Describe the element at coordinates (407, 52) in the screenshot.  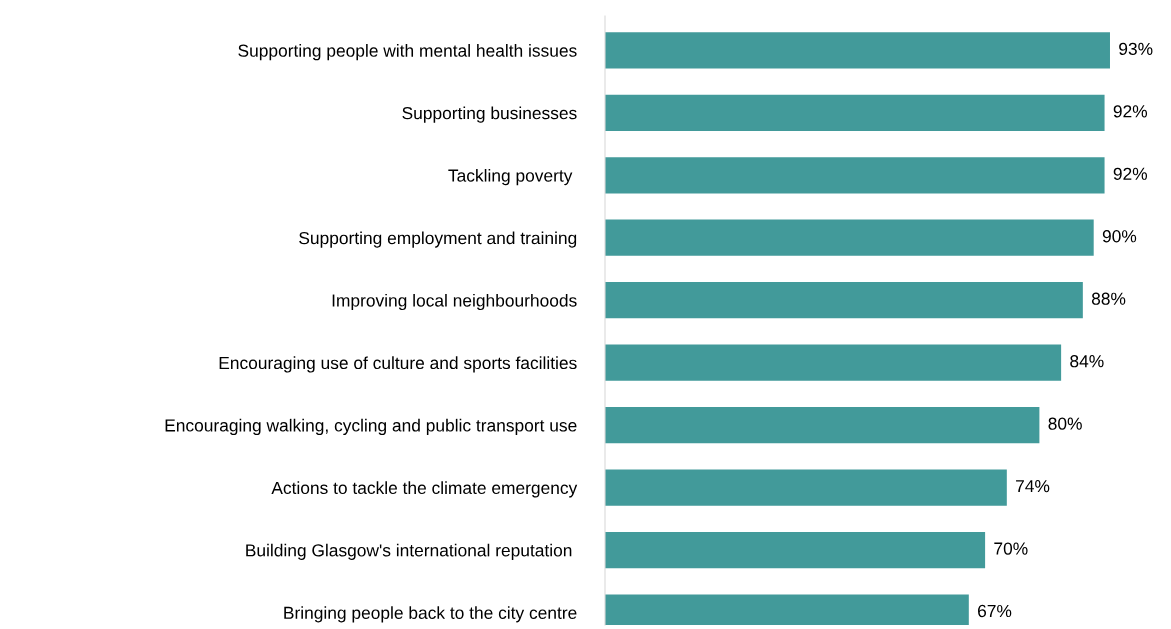
I see `y-tick-label: Supporting people with mental health issues` at that location.